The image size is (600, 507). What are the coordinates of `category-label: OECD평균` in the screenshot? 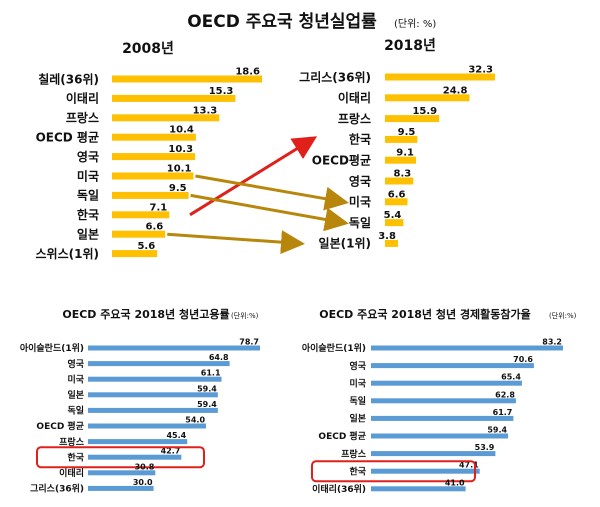 It's located at (341, 161).